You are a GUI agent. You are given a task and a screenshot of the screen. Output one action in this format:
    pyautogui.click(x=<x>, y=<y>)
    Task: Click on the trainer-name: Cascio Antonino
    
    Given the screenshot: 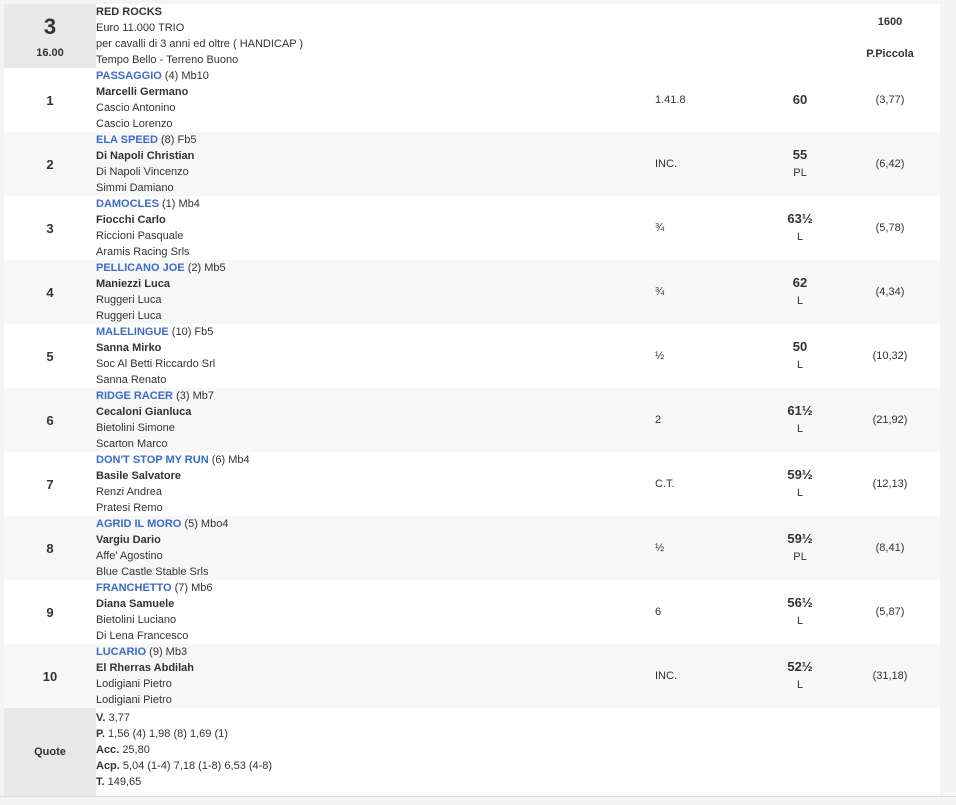 What is the action you would take?
    pyautogui.click(x=136, y=108)
    